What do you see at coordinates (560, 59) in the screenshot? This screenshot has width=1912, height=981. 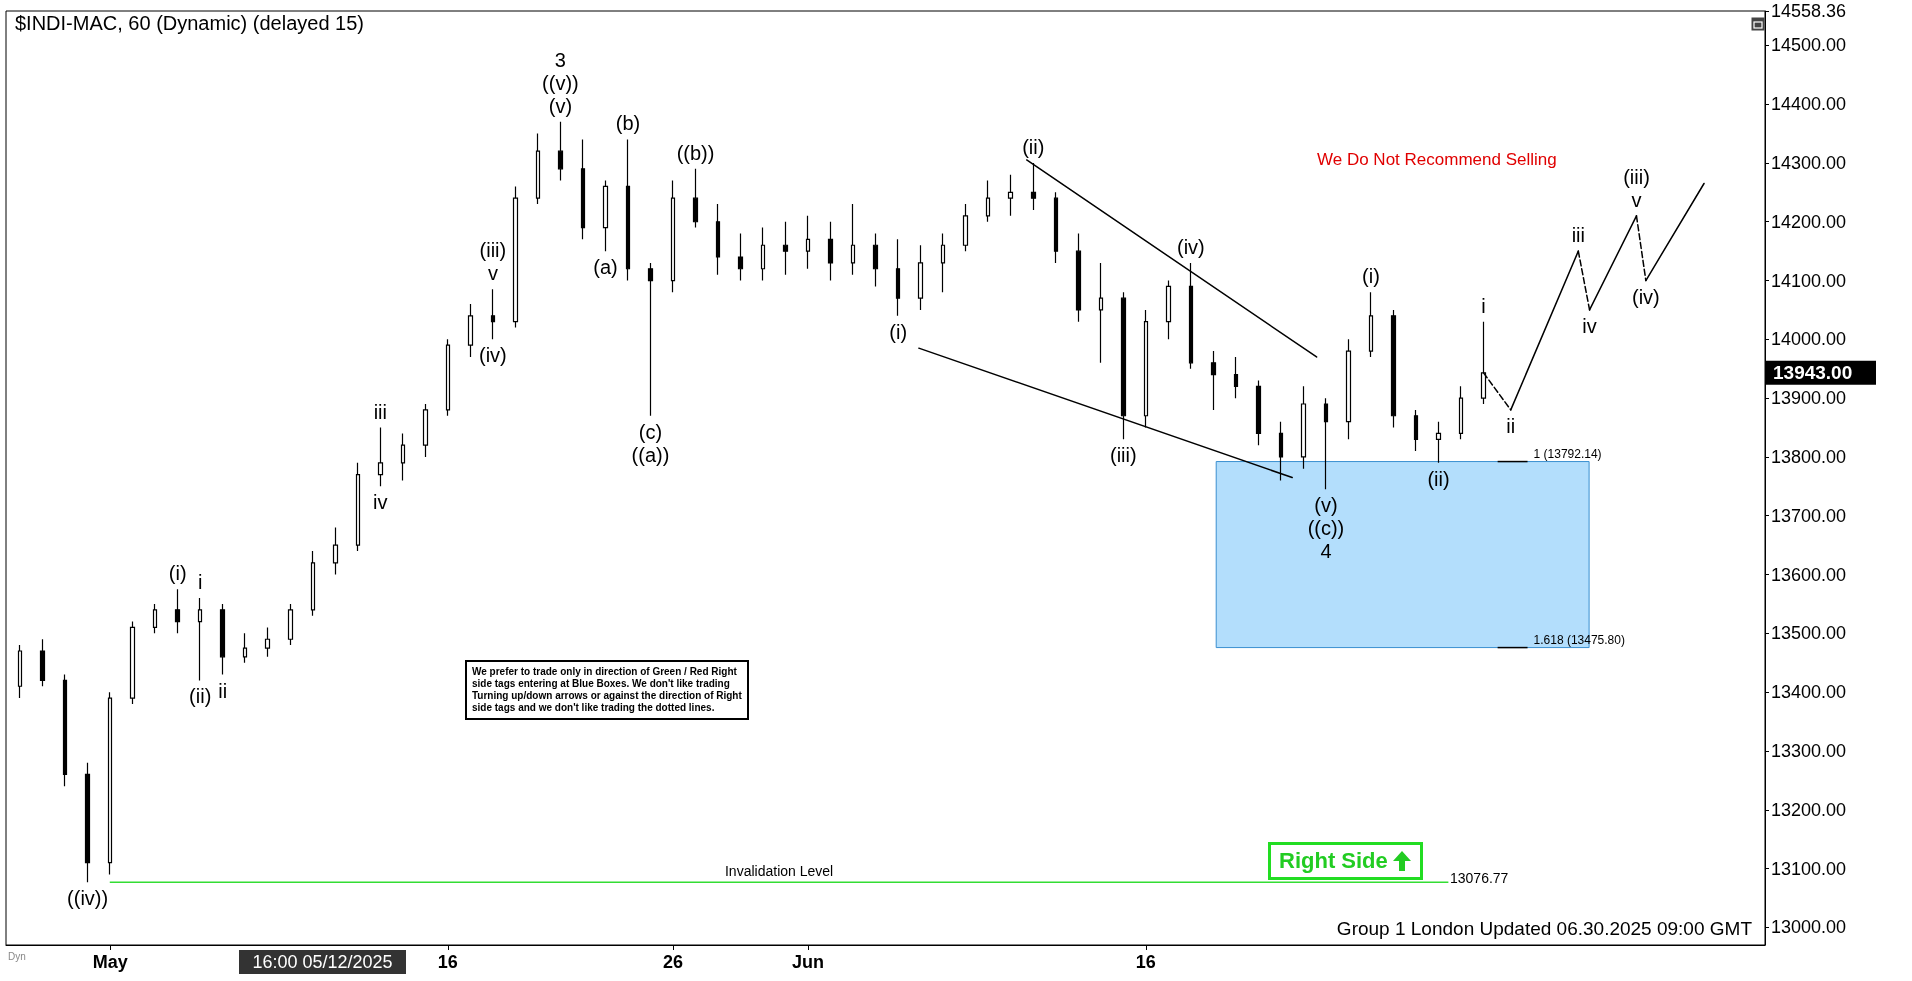 I see `annotation: 3` at bounding box center [560, 59].